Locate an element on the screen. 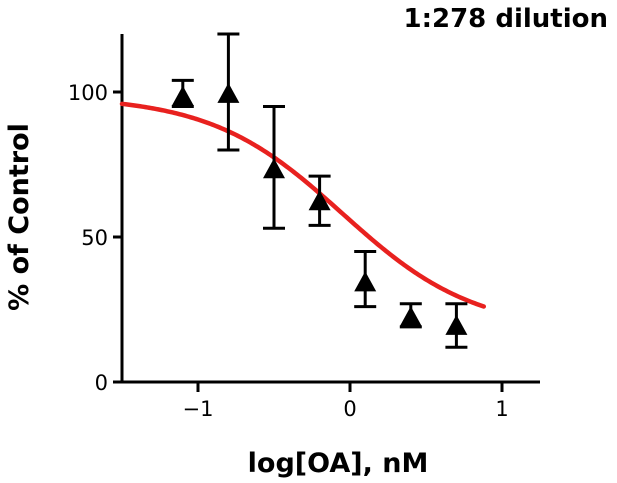 The image size is (617, 483). y-axis: 0 50 100 is located at coordinates (96, 214).